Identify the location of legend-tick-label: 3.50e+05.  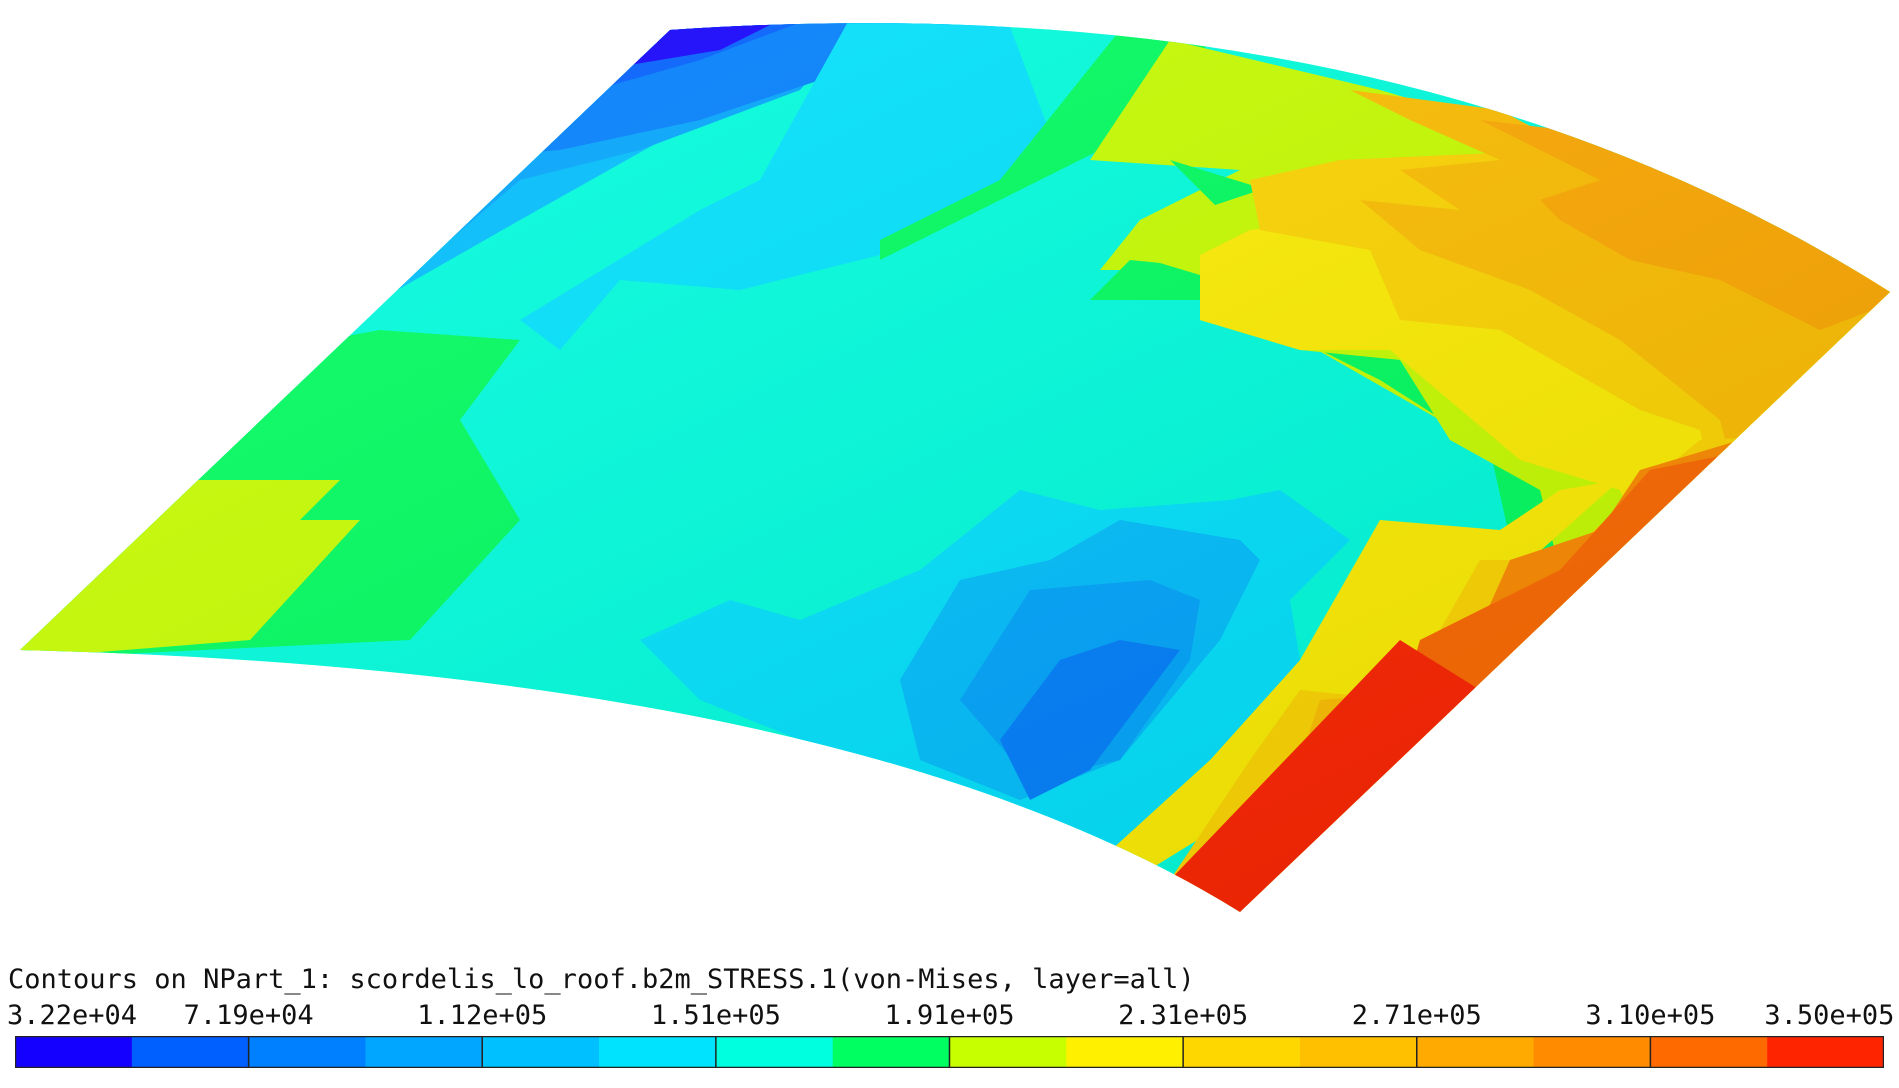
(1829, 1015).